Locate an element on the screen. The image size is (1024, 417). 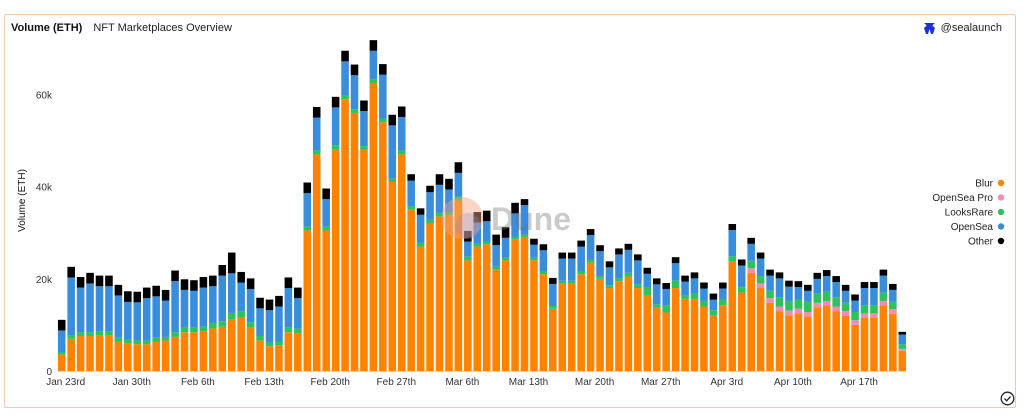
brand-link: @sealaunch is located at coordinates (962, 28).